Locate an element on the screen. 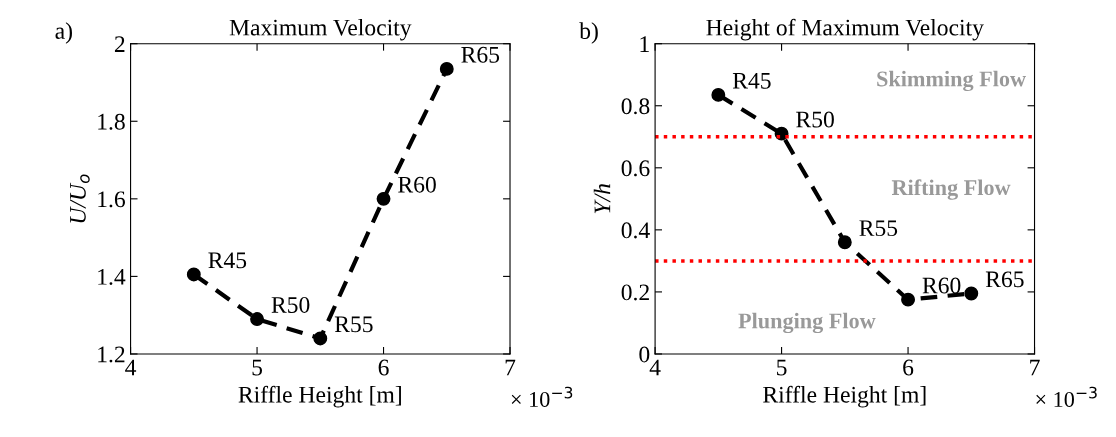 The width and height of the screenshot is (1116, 437). annotation: Plunging Flow is located at coordinates (807, 323).